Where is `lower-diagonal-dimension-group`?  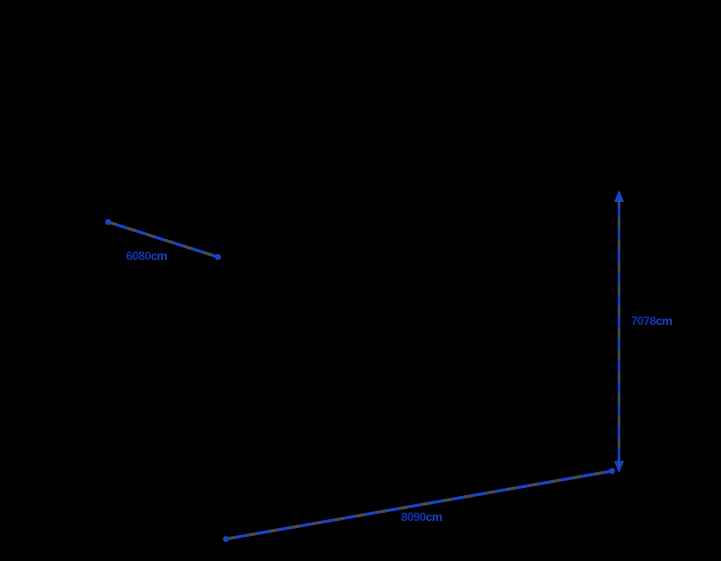 lower-diagonal-dimension-group is located at coordinates (419, 505).